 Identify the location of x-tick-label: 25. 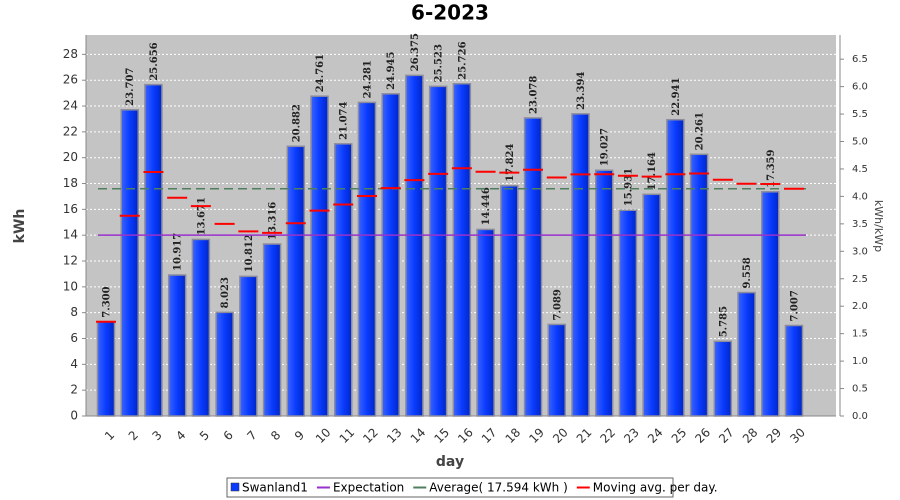
(679, 435).